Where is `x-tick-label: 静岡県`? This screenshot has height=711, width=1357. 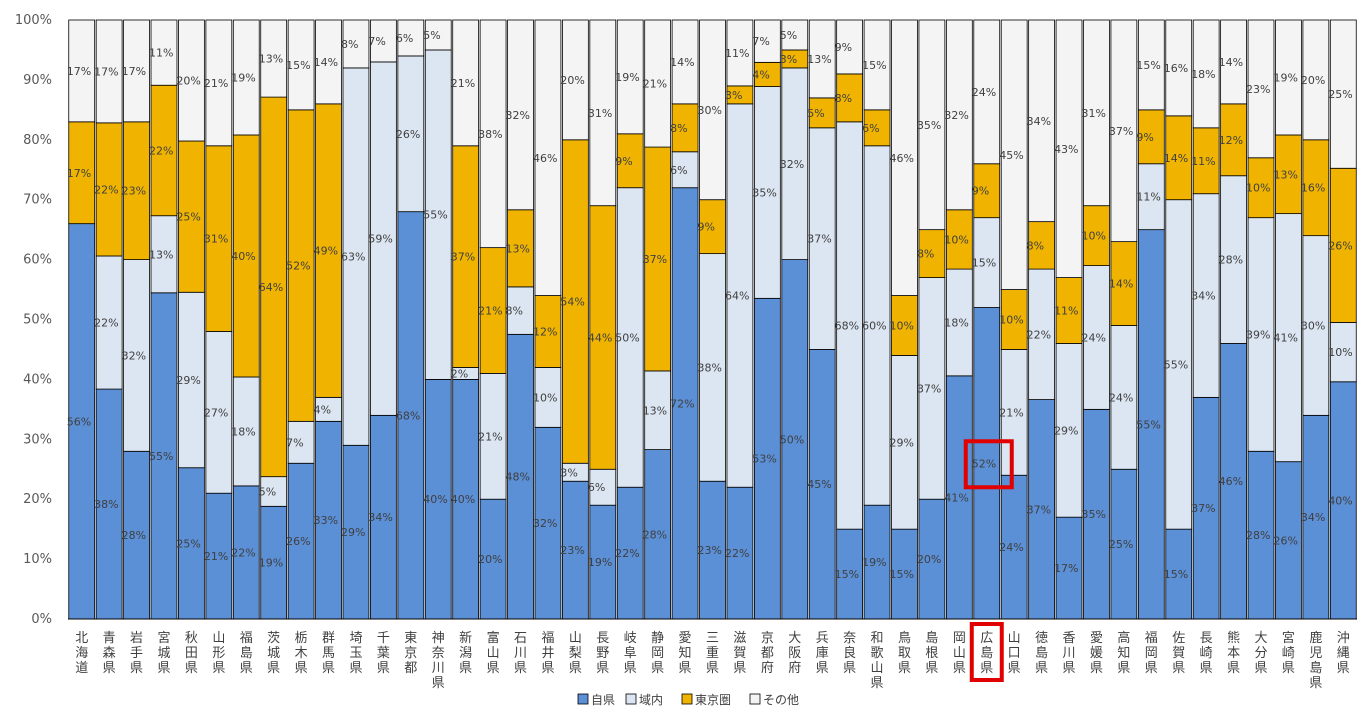
x-tick-label: 静岡県 is located at coordinates (657, 653).